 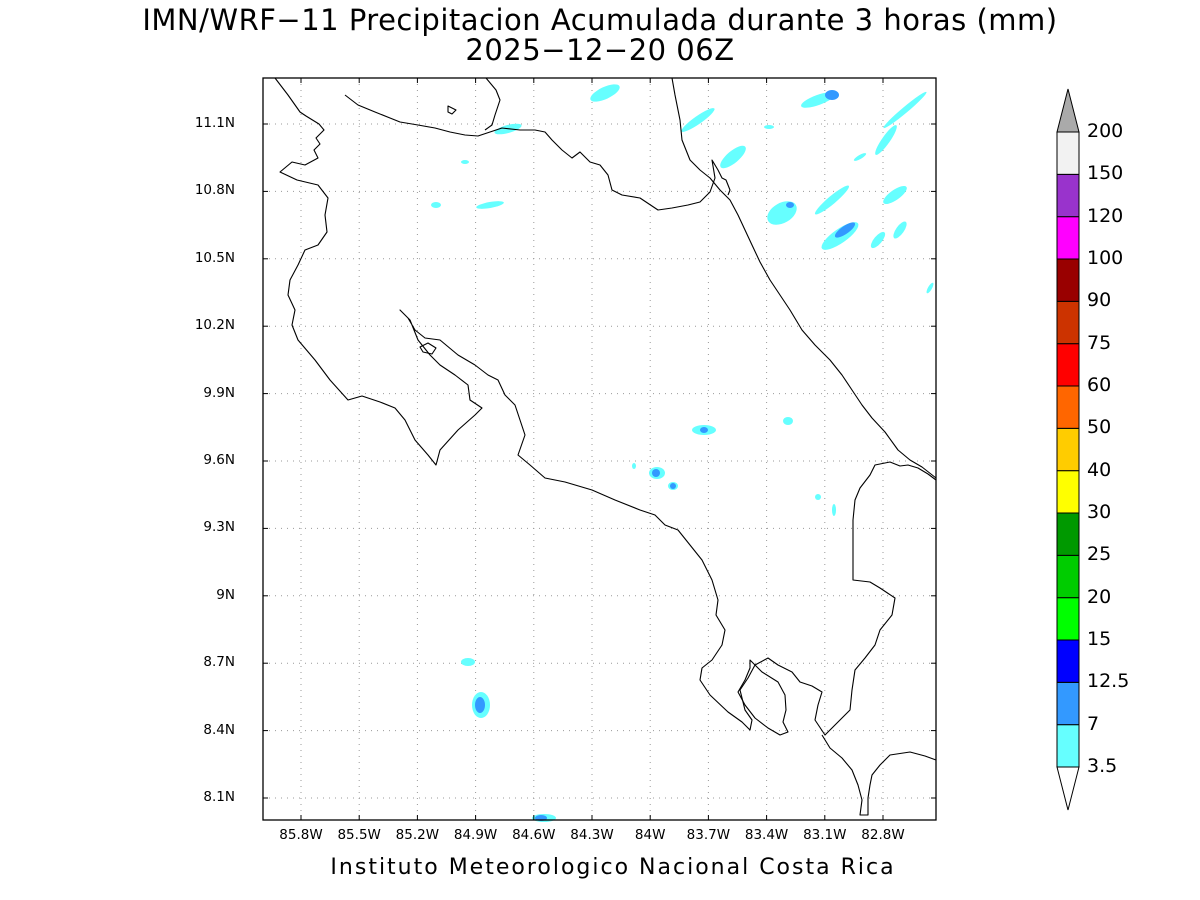 What do you see at coordinates (708, 835) in the screenshot?
I see `lon-label: 83.7W` at bounding box center [708, 835].